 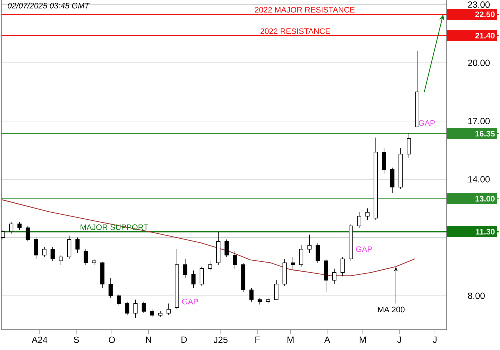 What do you see at coordinates (221, 340) in the screenshot?
I see `x-tick-label: J25` at bounding box center [221, 340].